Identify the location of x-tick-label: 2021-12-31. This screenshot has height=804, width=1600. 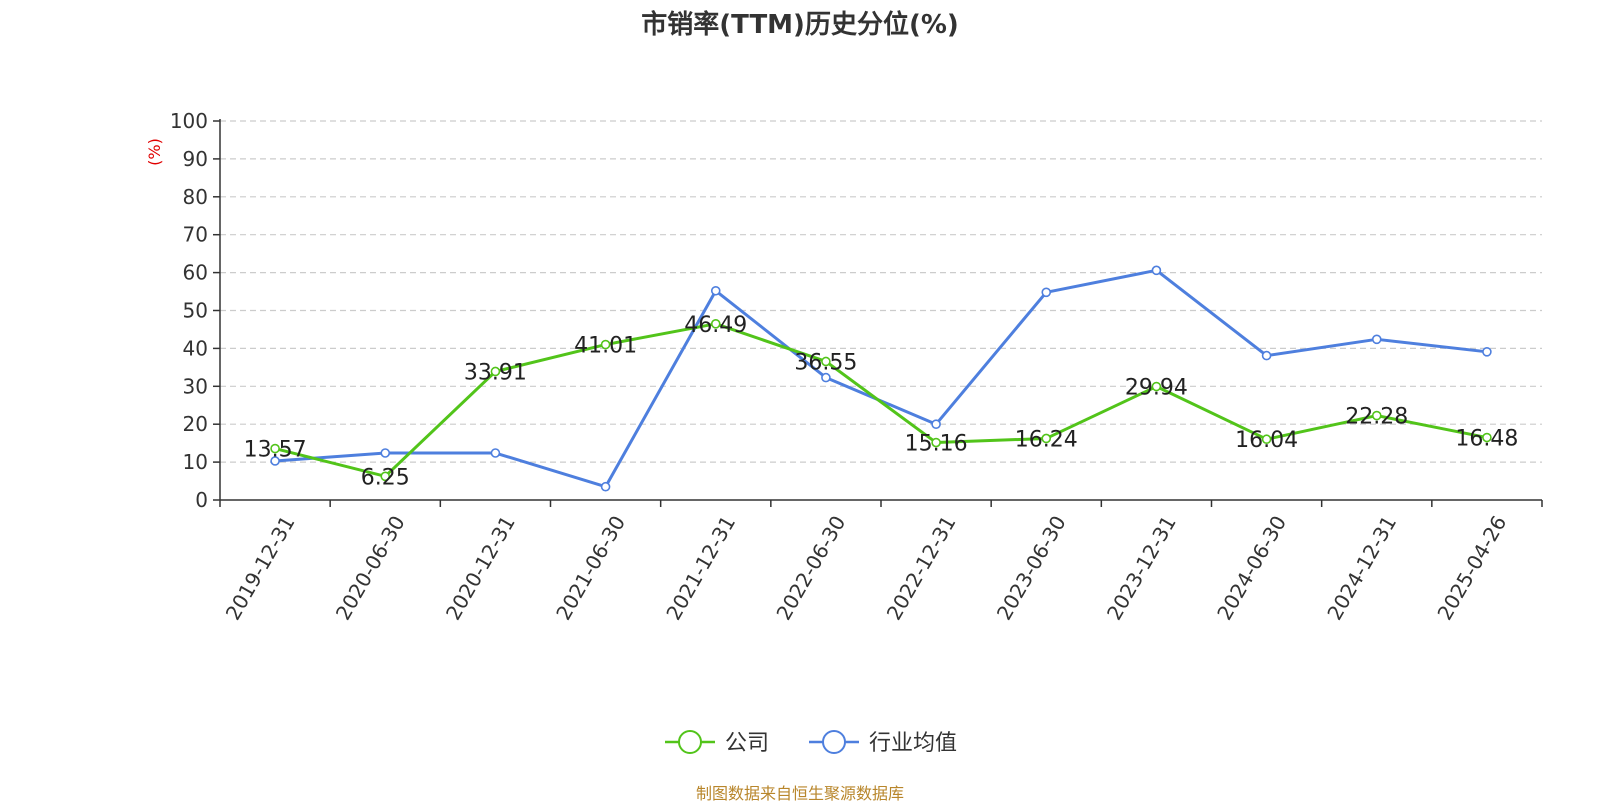
(700, 568).